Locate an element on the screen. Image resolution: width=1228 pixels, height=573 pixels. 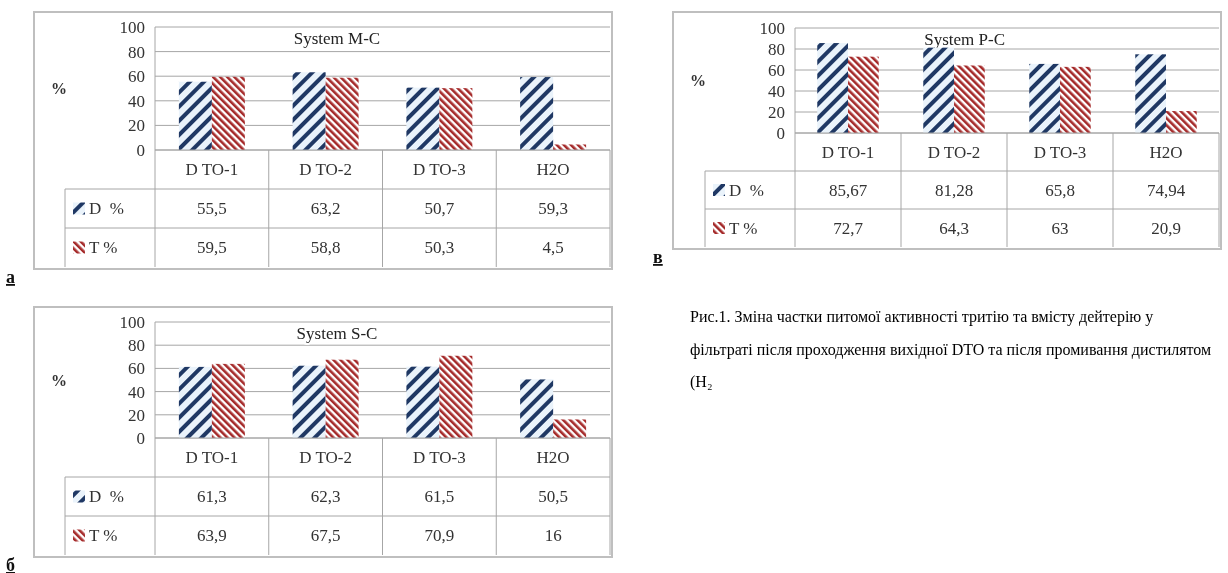
data-label: 65,8 is located at coordinates (1060, 190).